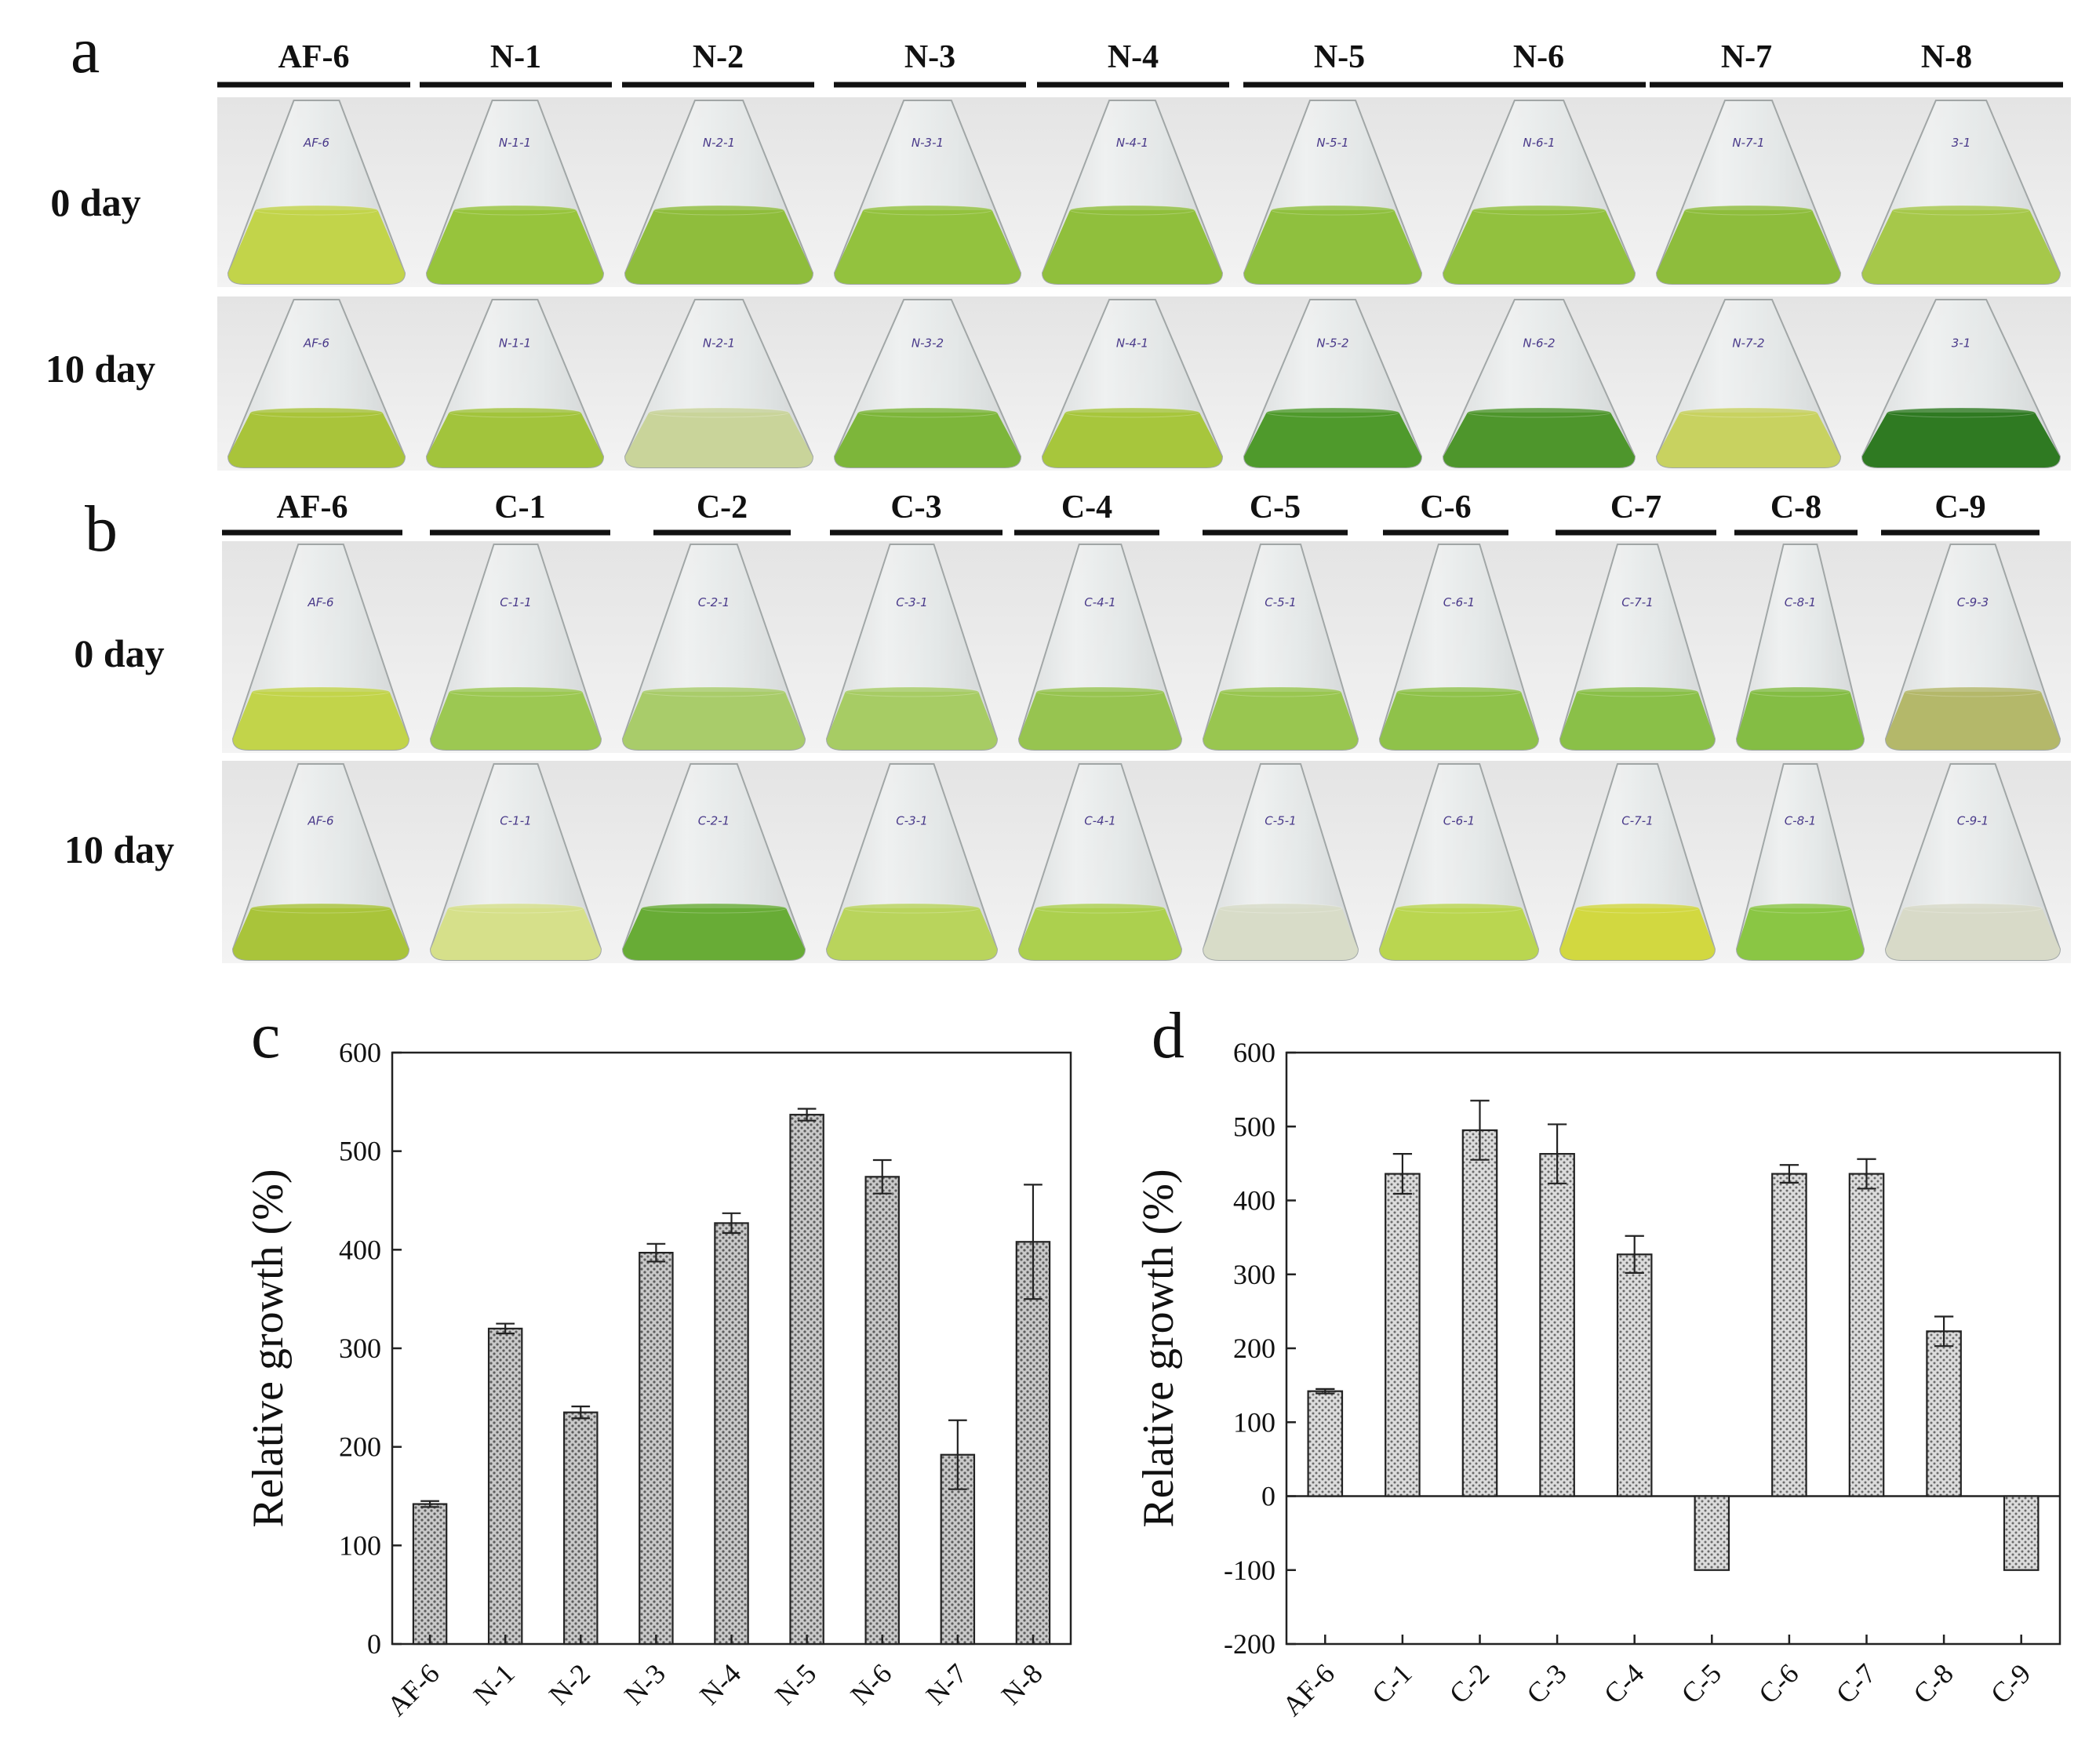  What do you see at coordinates (314, 57) in the screenshot?
I see `column-header-af-6: AF-6` at bounding box center [314, 57].